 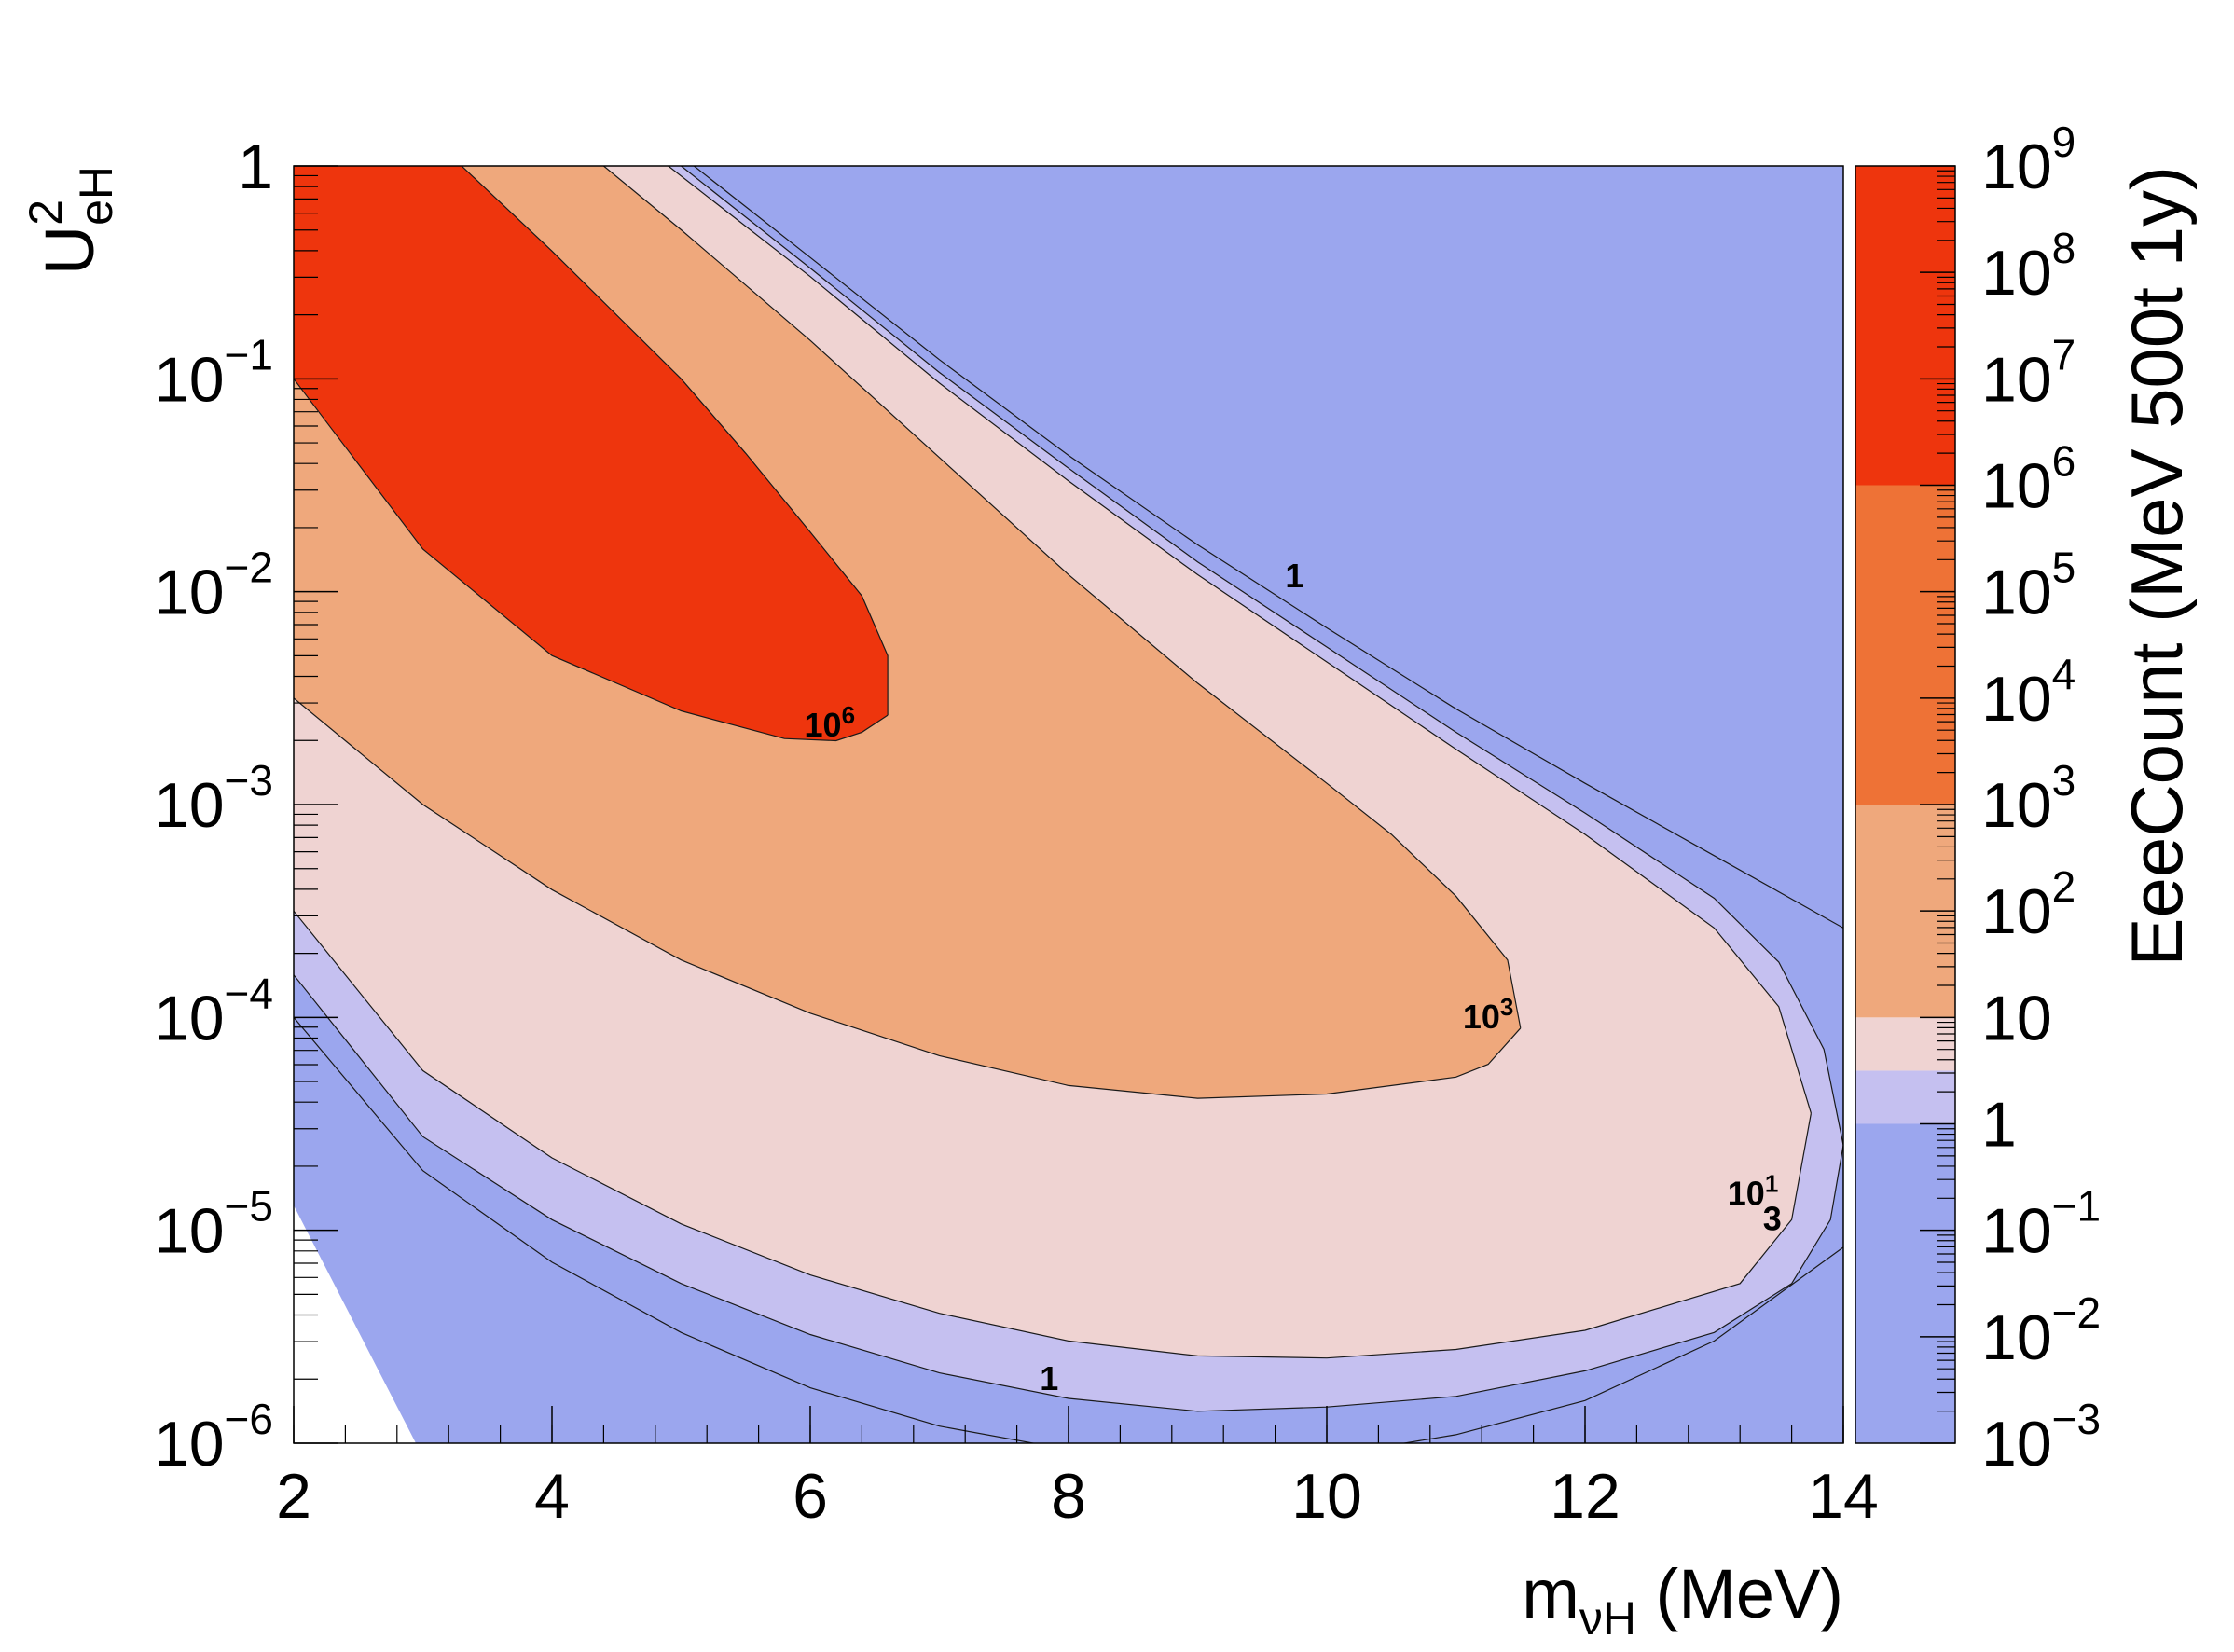 I want to click on y-title-sup: 2, so click(x=46, y=213).